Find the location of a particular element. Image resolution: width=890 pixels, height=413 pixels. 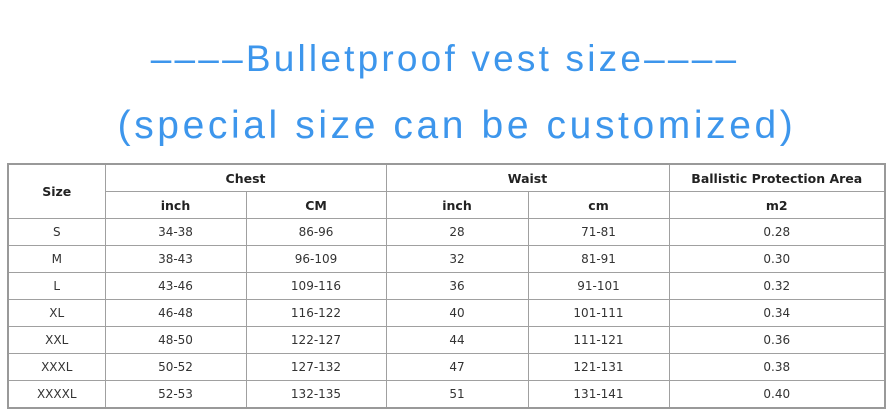

cell-chest-cm: 127-132 is located at coordinates (316, 367).